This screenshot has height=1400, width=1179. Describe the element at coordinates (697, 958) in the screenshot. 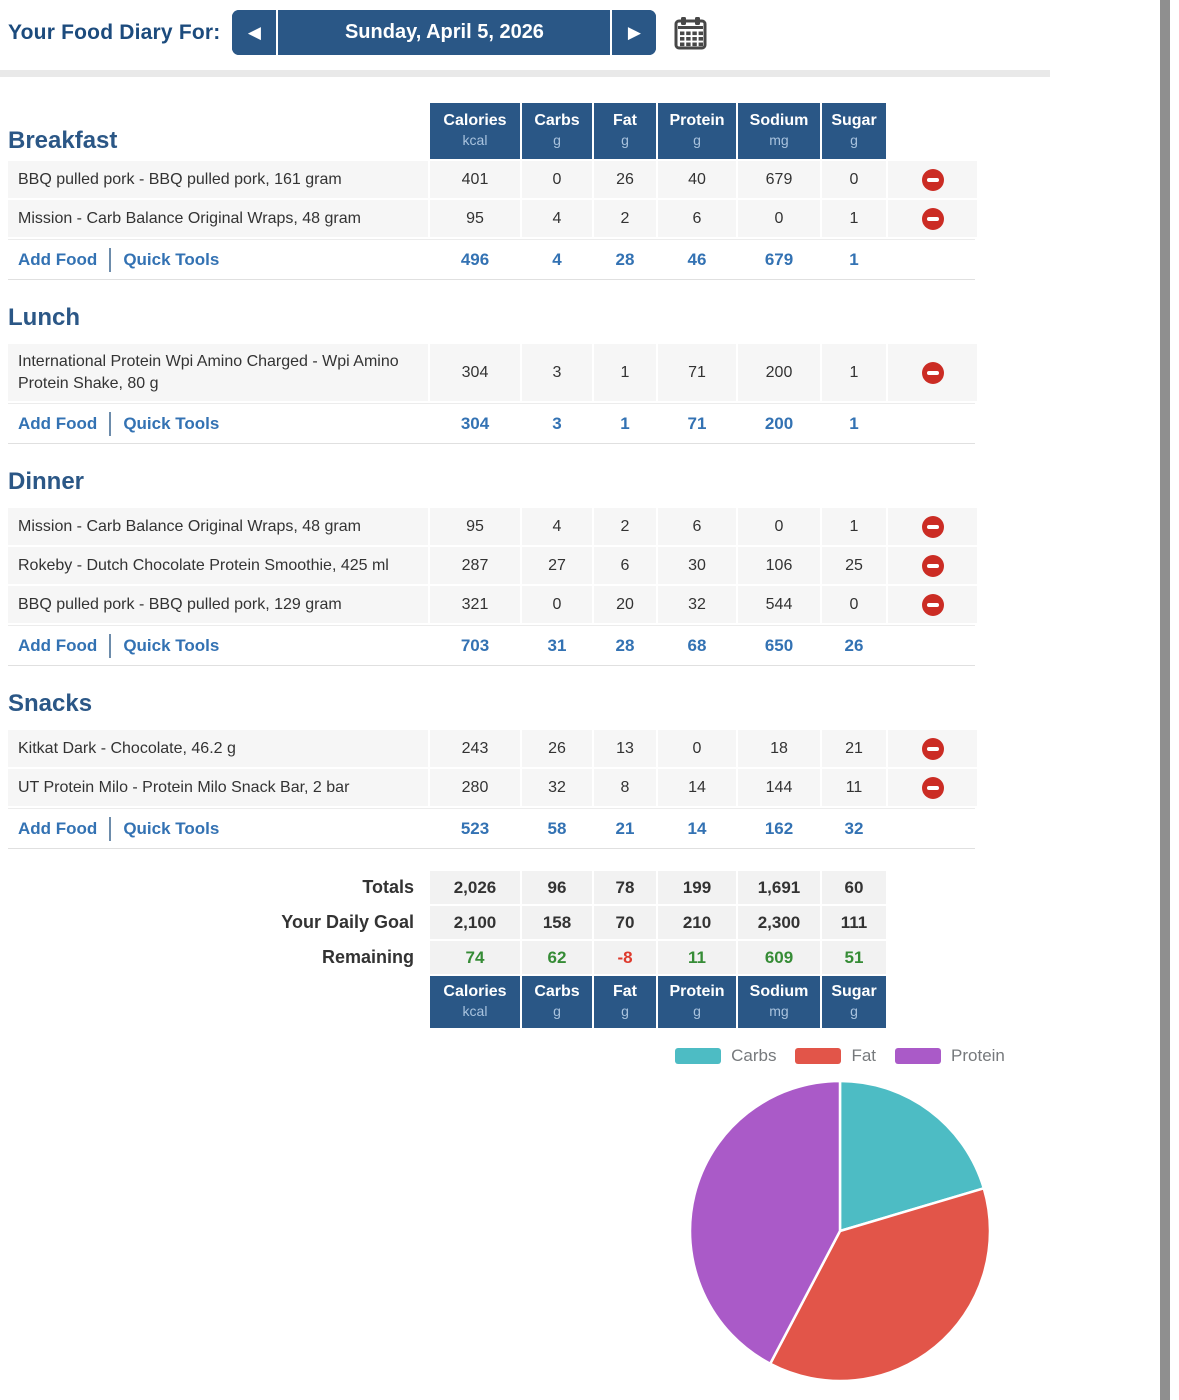

I see `summary-value: 11` at that location.